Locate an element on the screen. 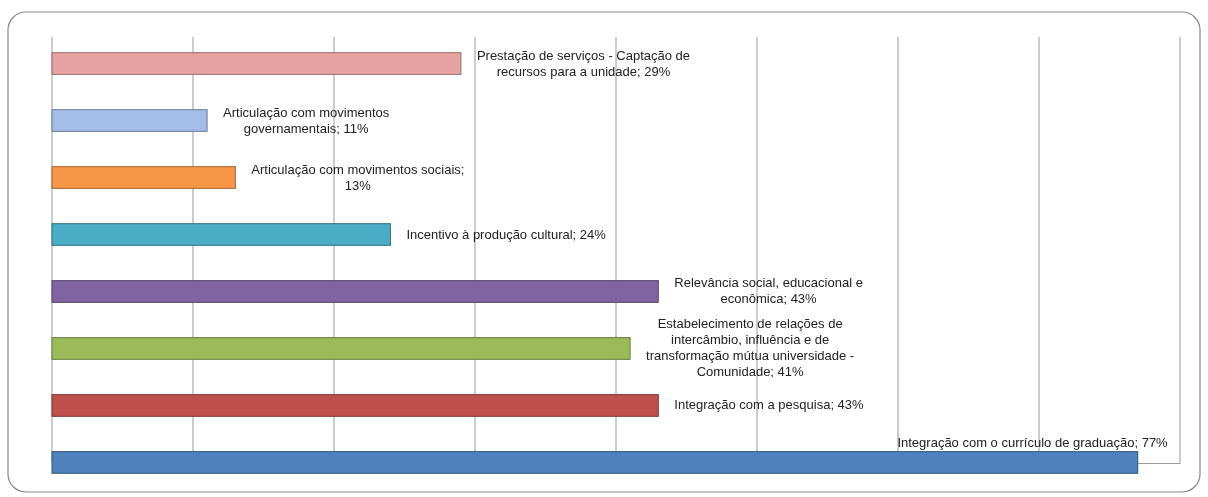 The width and height of the screenshot is (1208, 497). data-label: Integração com o currículo de graduação; 77% is located at coordinates (1033, 442).